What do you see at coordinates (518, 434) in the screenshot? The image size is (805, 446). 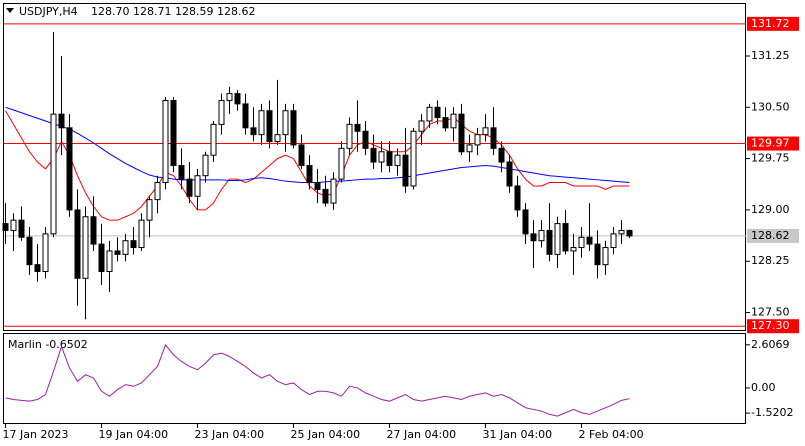 I see `x-tick-label: 31 Jan 04:00` at bounding box center [518, 434].